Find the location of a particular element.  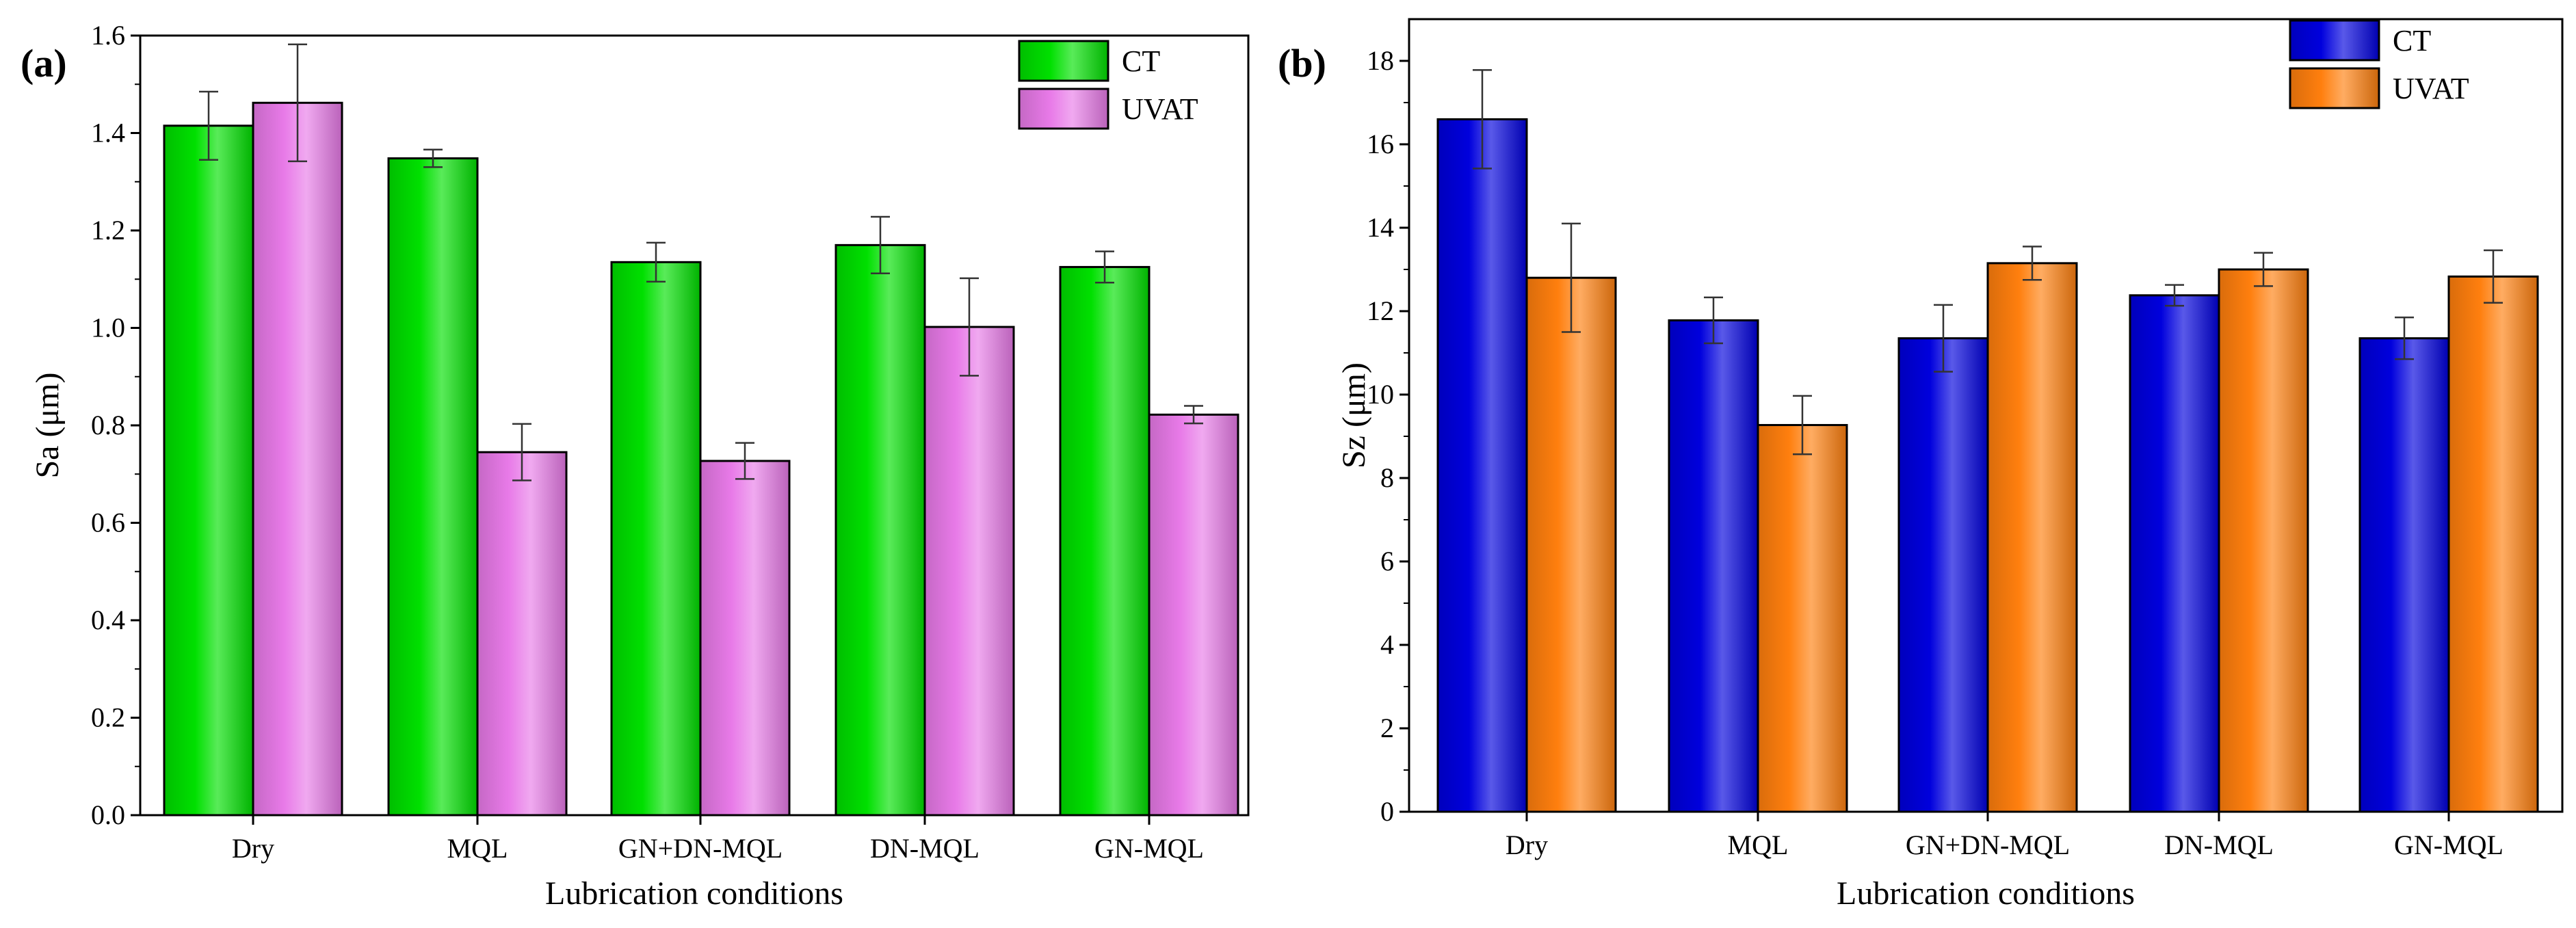

y-tick-label: 4 is located at coordinates (1387, 644).